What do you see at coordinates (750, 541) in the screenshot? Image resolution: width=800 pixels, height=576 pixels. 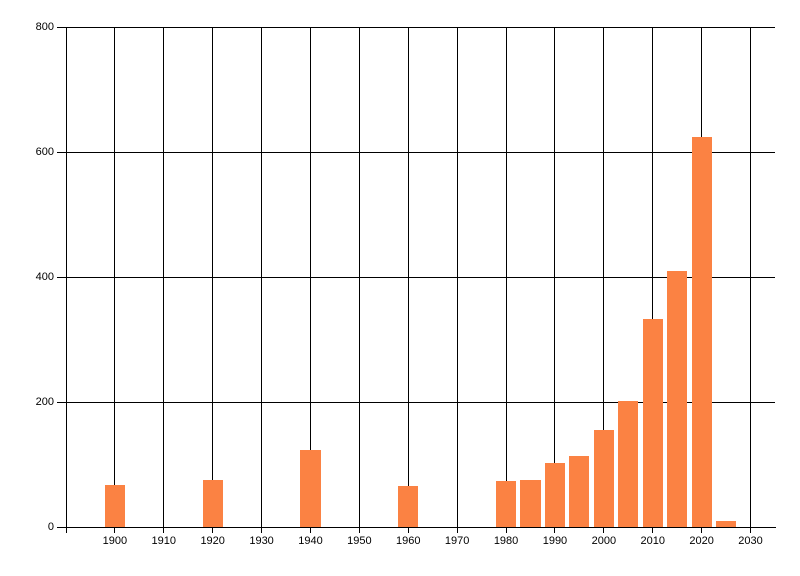 I see `x-tick-label-2030: 2030` at bounding box center [750, 541].